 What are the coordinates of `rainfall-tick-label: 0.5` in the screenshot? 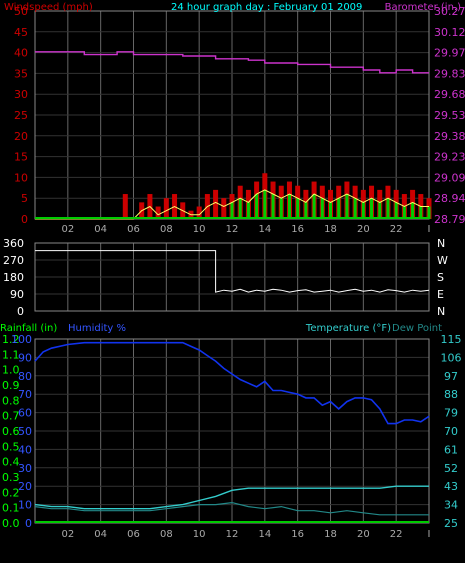 It's located at (11, 446).